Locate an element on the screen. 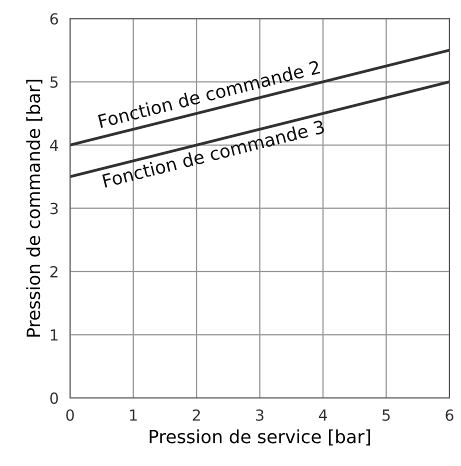 The height and width of the screenshot is (466, 461). y-tick-label: 4 is located at coordinates (54, 145).